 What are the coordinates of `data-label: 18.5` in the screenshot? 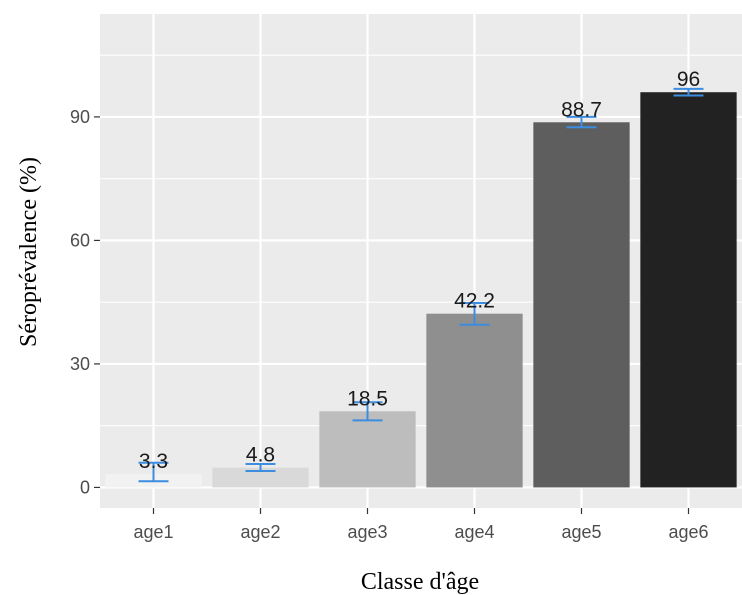 It's located at (367, 398).